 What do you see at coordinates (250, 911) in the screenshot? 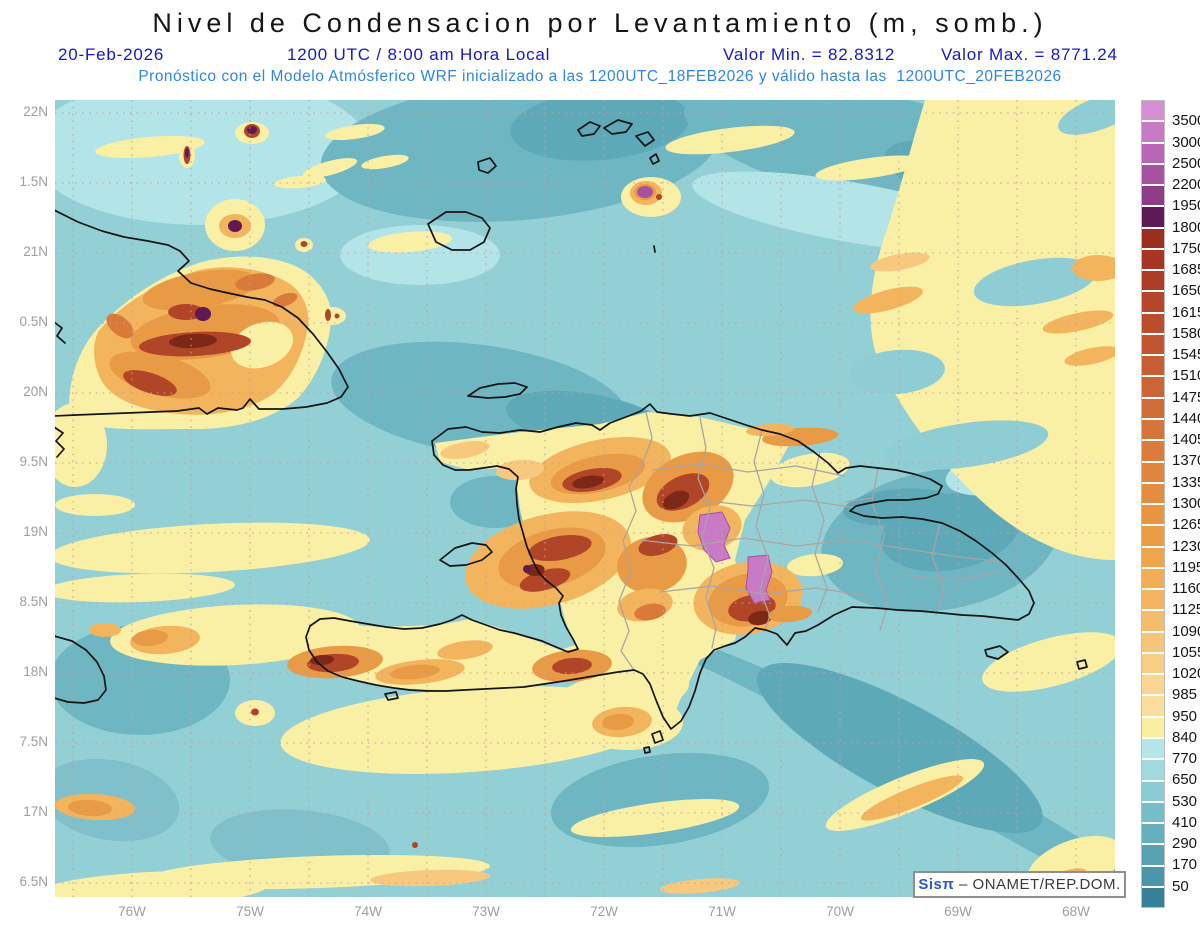
I see `lon-tick-label: 75W` at bounding box center [250, 911].